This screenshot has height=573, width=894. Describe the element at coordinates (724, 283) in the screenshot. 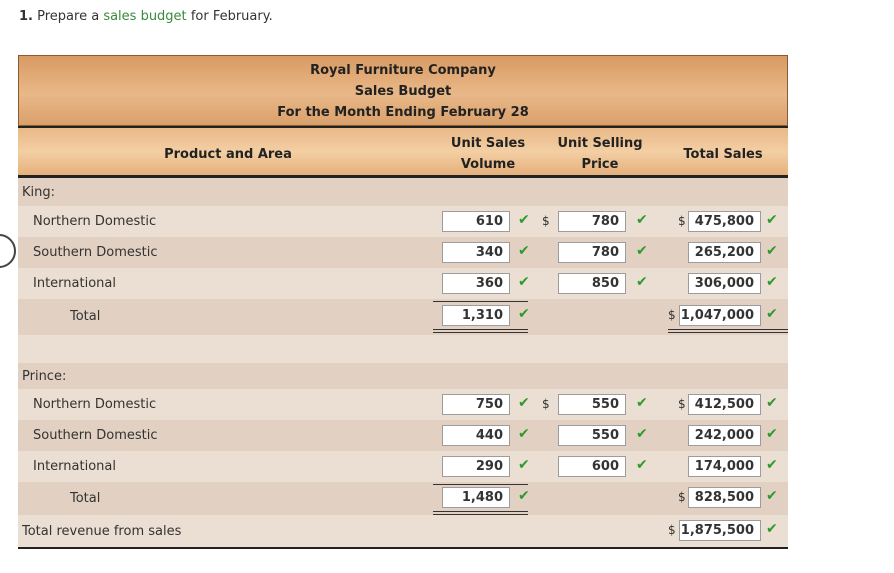

I see `total-sales-input: 306,000` at that location.